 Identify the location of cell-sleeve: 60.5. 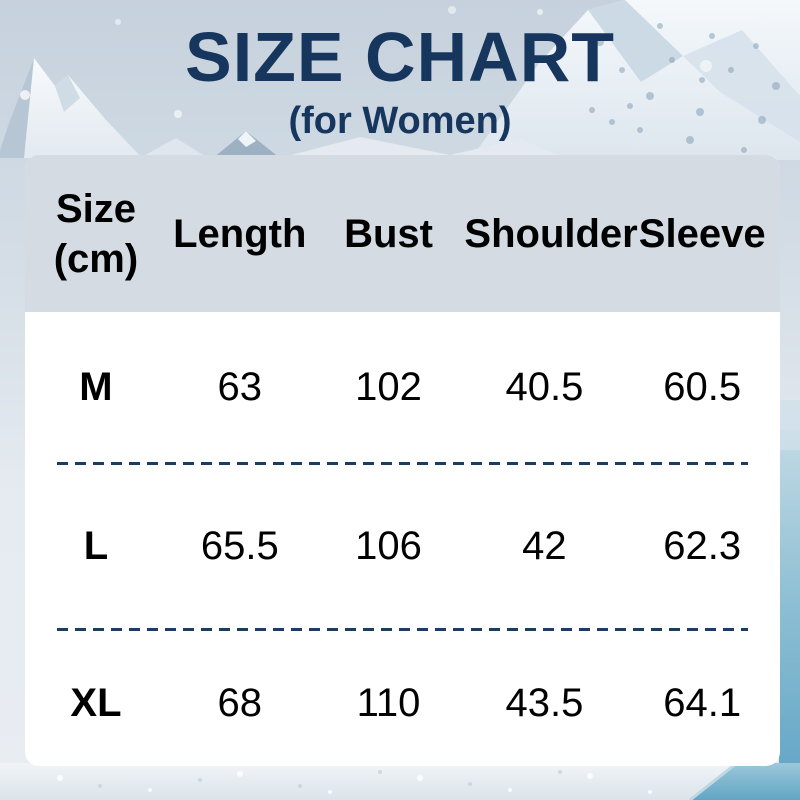
(702, 386).